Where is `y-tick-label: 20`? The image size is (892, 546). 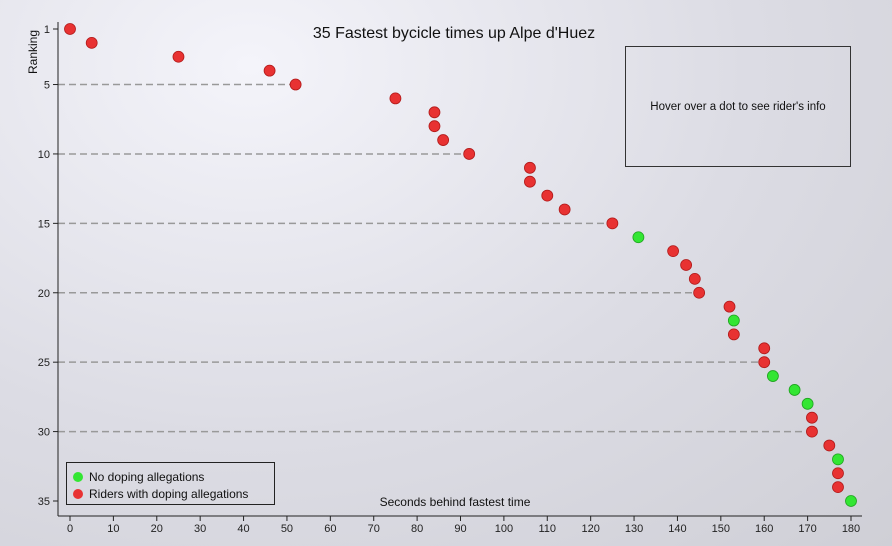
y-tick-label: 20 is located at coordinates (44, 294).